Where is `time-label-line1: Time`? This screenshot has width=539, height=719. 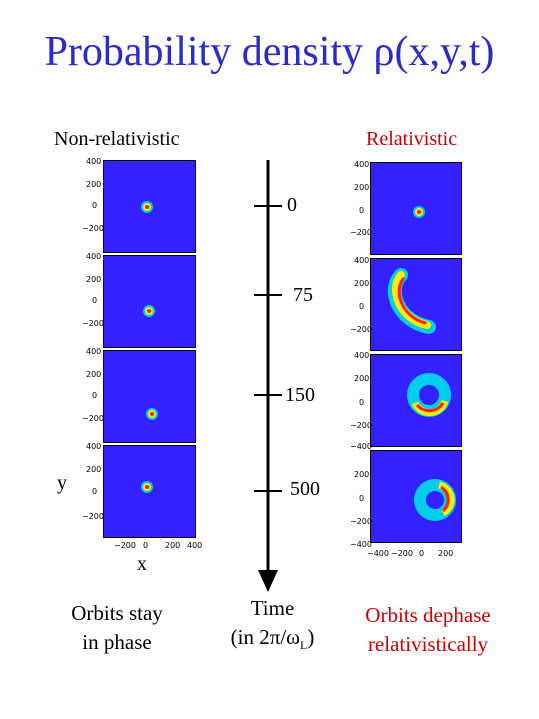
time-label-line1: Time is located at coordinates (272, 608).